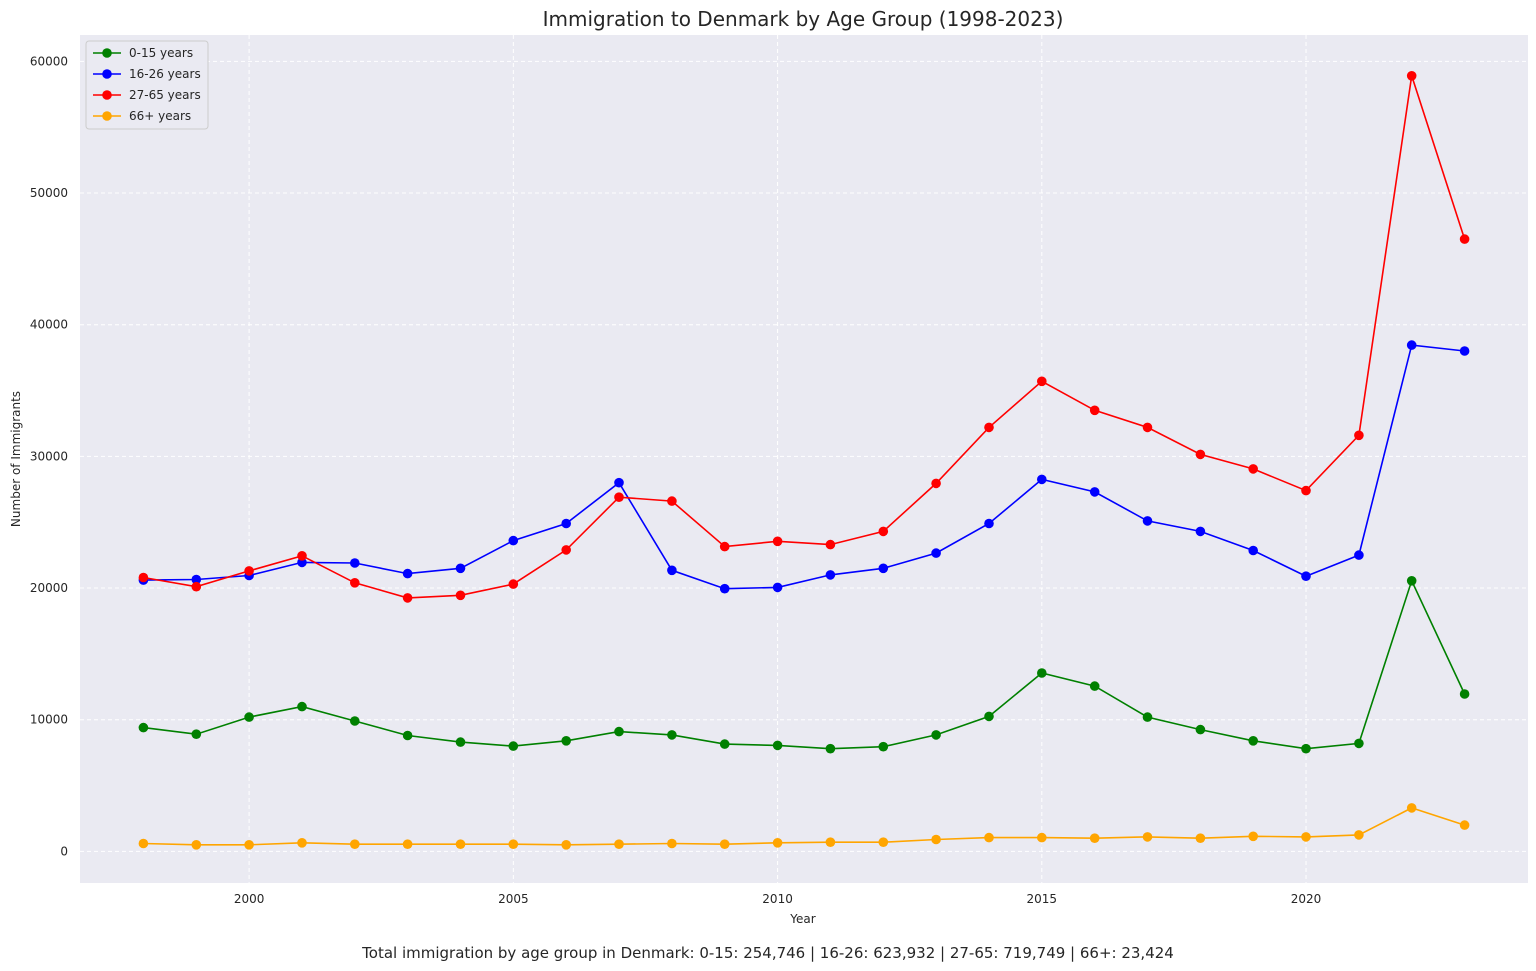  Describe the element at coordinates (165, 95) in the screenshot. I see `legend-label: 27-65 years` at that location.